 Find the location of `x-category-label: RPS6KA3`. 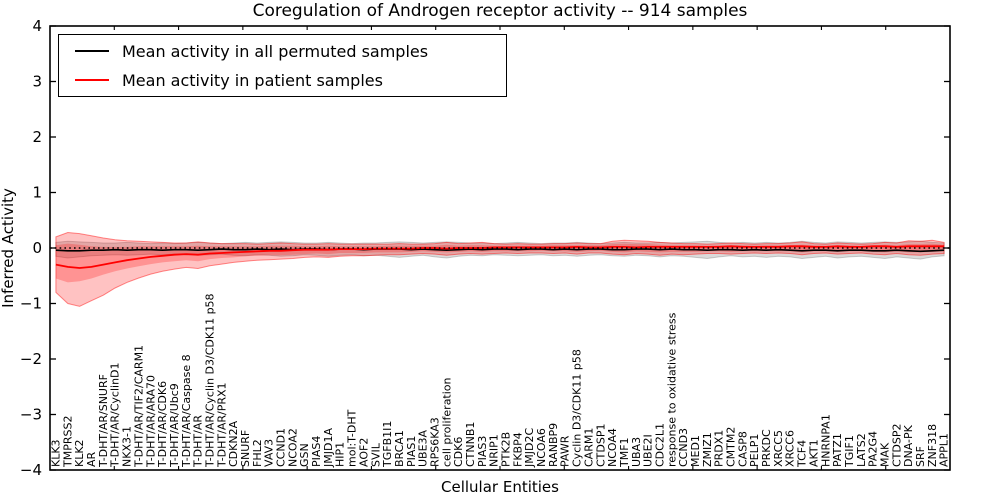

x-category-label: RPS6KA3 is located at coordinates (435, 442).